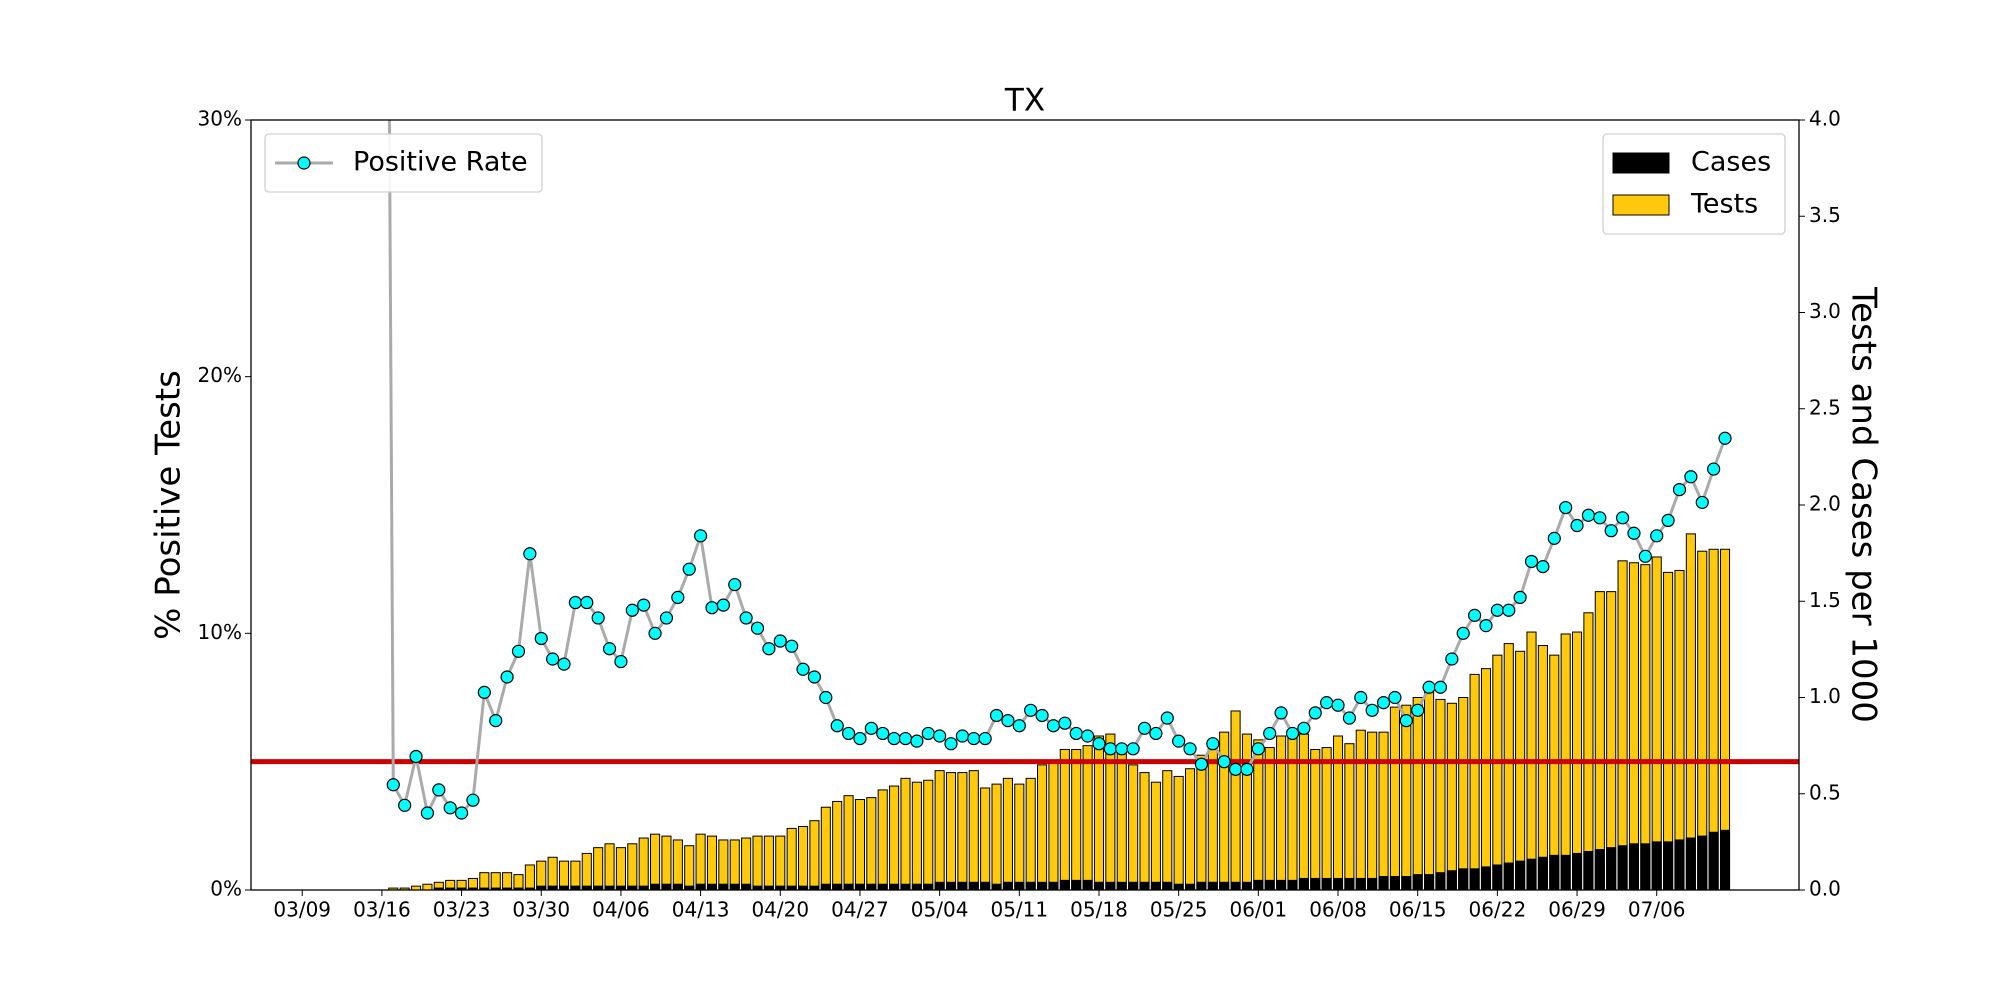  Describe the element at coordinates (1825, 311) in the screenshot. I see `y2-tick-label: 3.0` at that location.